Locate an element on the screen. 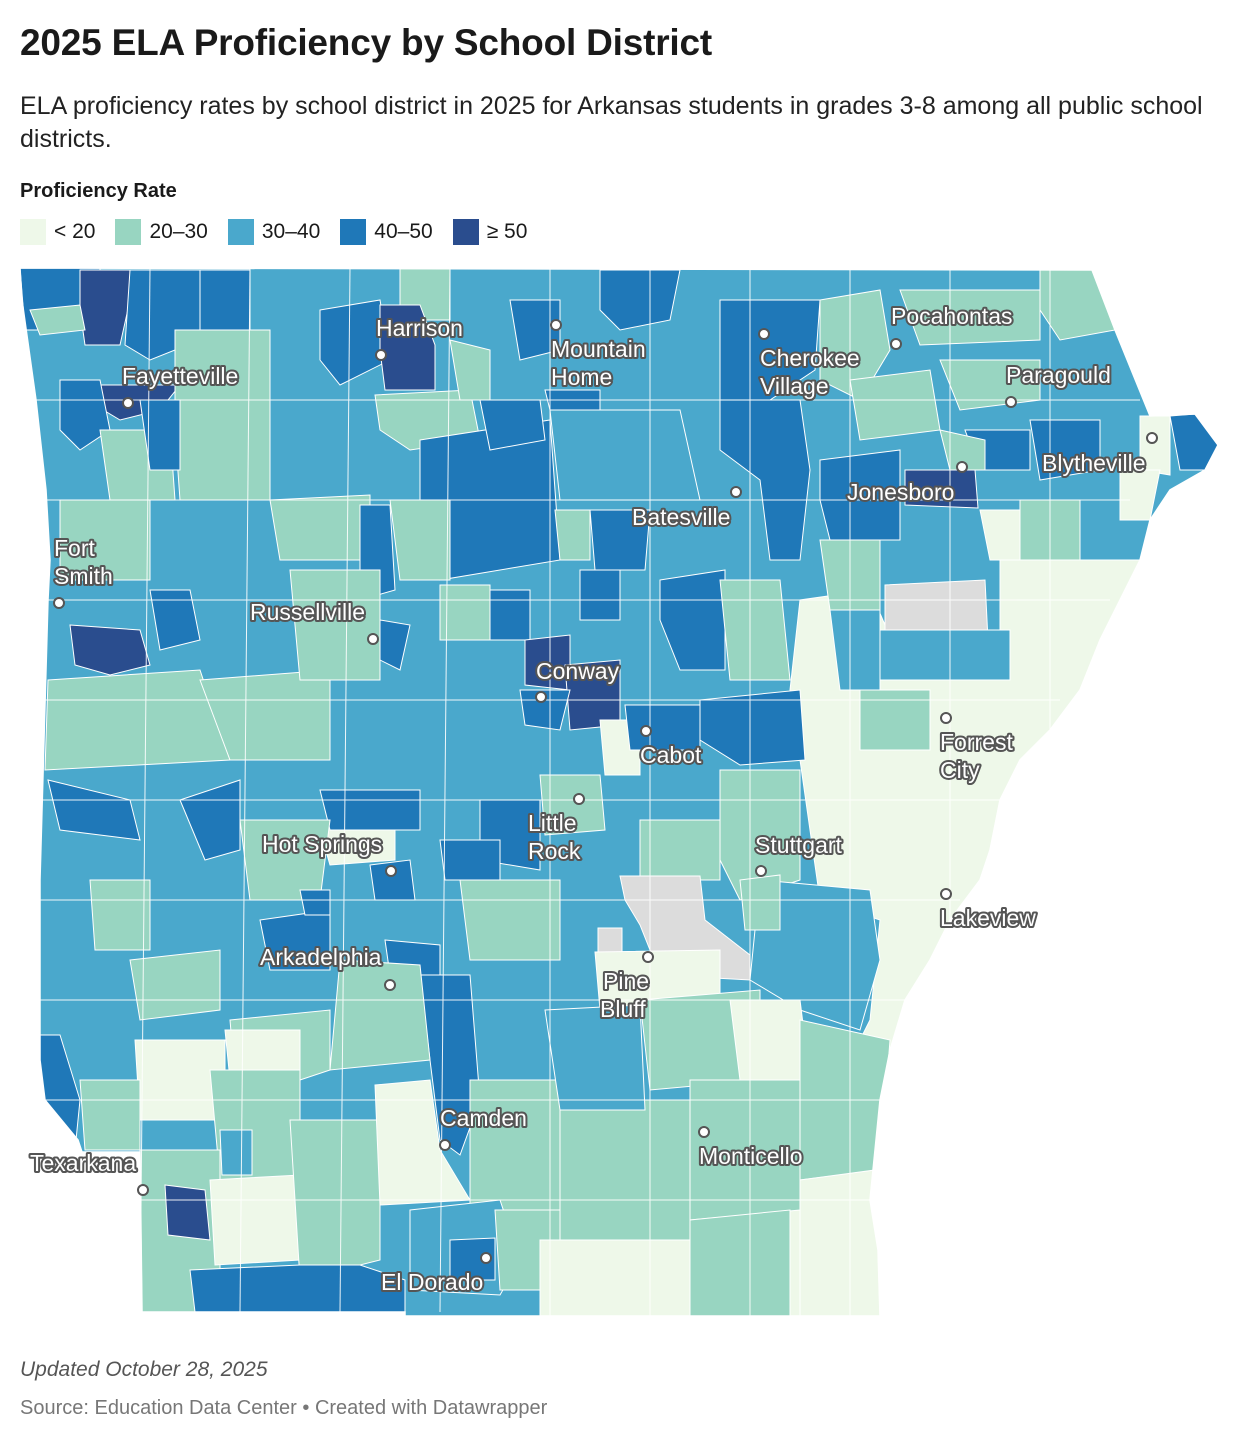 This screenshot has height=1442, width=1240. city-label: Russellville is located at coordinates (307, 612).